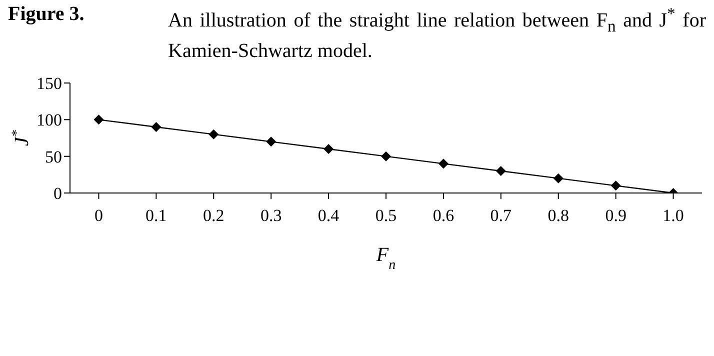 The image size is (714, 356). I want to click on y-tick-label: 100, so click(49, 120).